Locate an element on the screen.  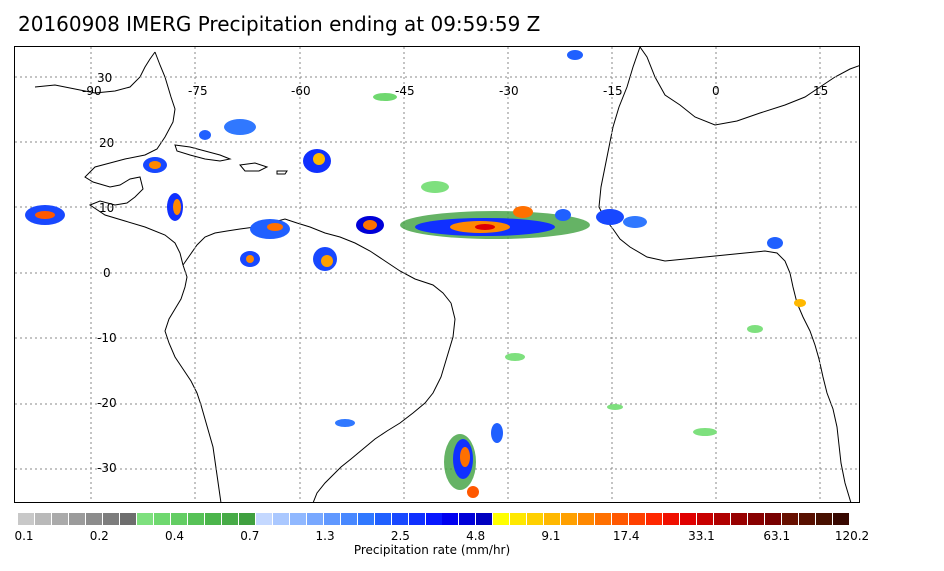
lon-label: -45 is located at coordinates (405, 91).